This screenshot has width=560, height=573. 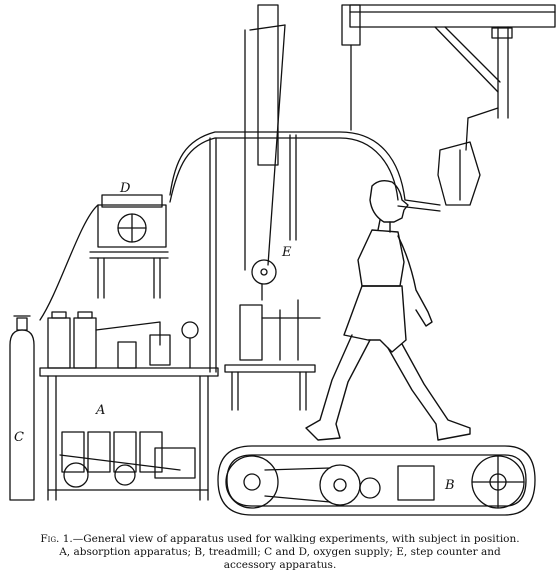 What do you see at coordinates (272, 355) in the screenshot?
I see `accessory-table` at bounding box center [272, 355].